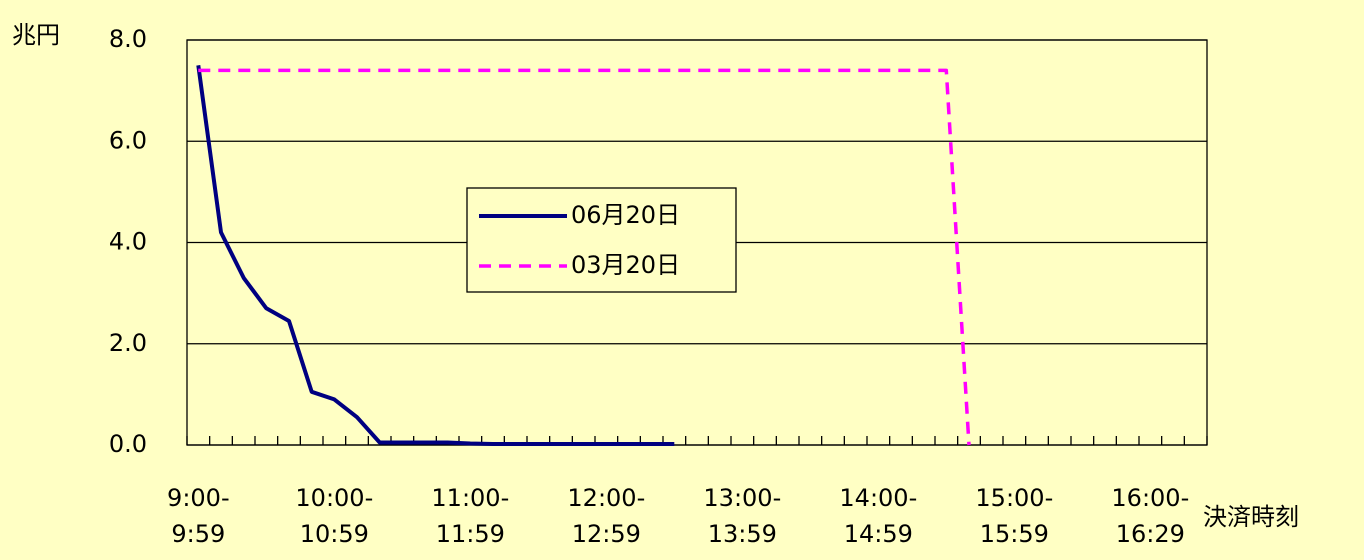  I want to click on x-tick-label: 12:00- 12:59, so click(606, 516).